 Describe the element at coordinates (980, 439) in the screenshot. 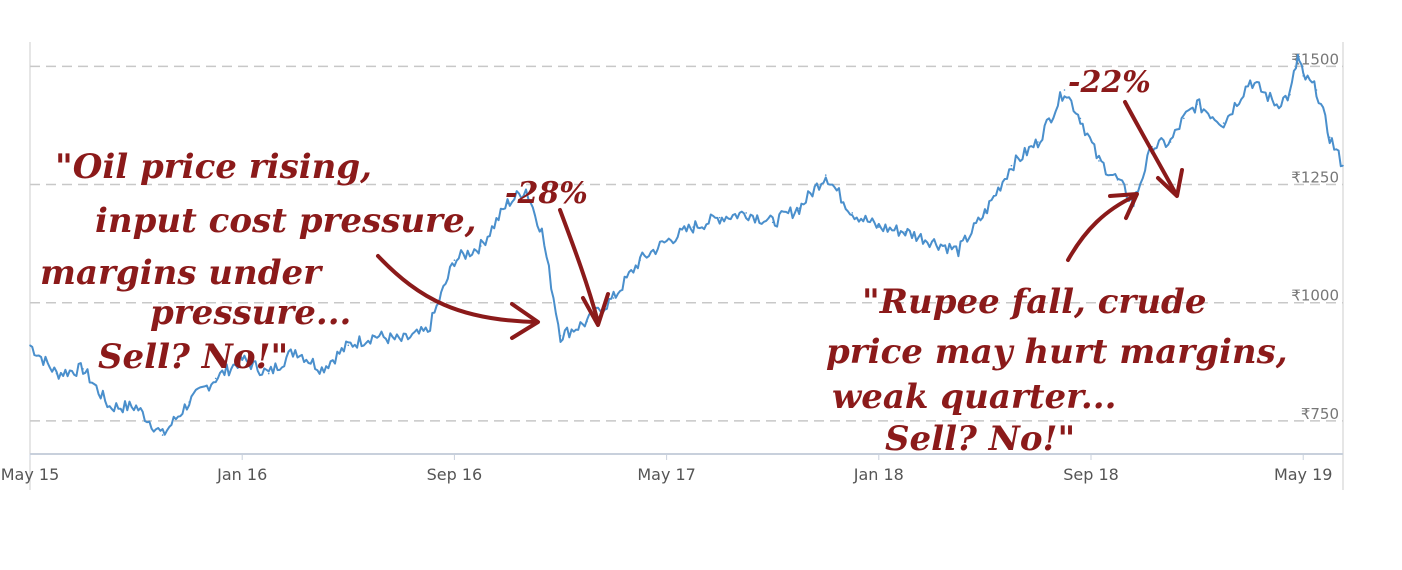

I see `note-right-line-4: Sell? No!"` at that location.